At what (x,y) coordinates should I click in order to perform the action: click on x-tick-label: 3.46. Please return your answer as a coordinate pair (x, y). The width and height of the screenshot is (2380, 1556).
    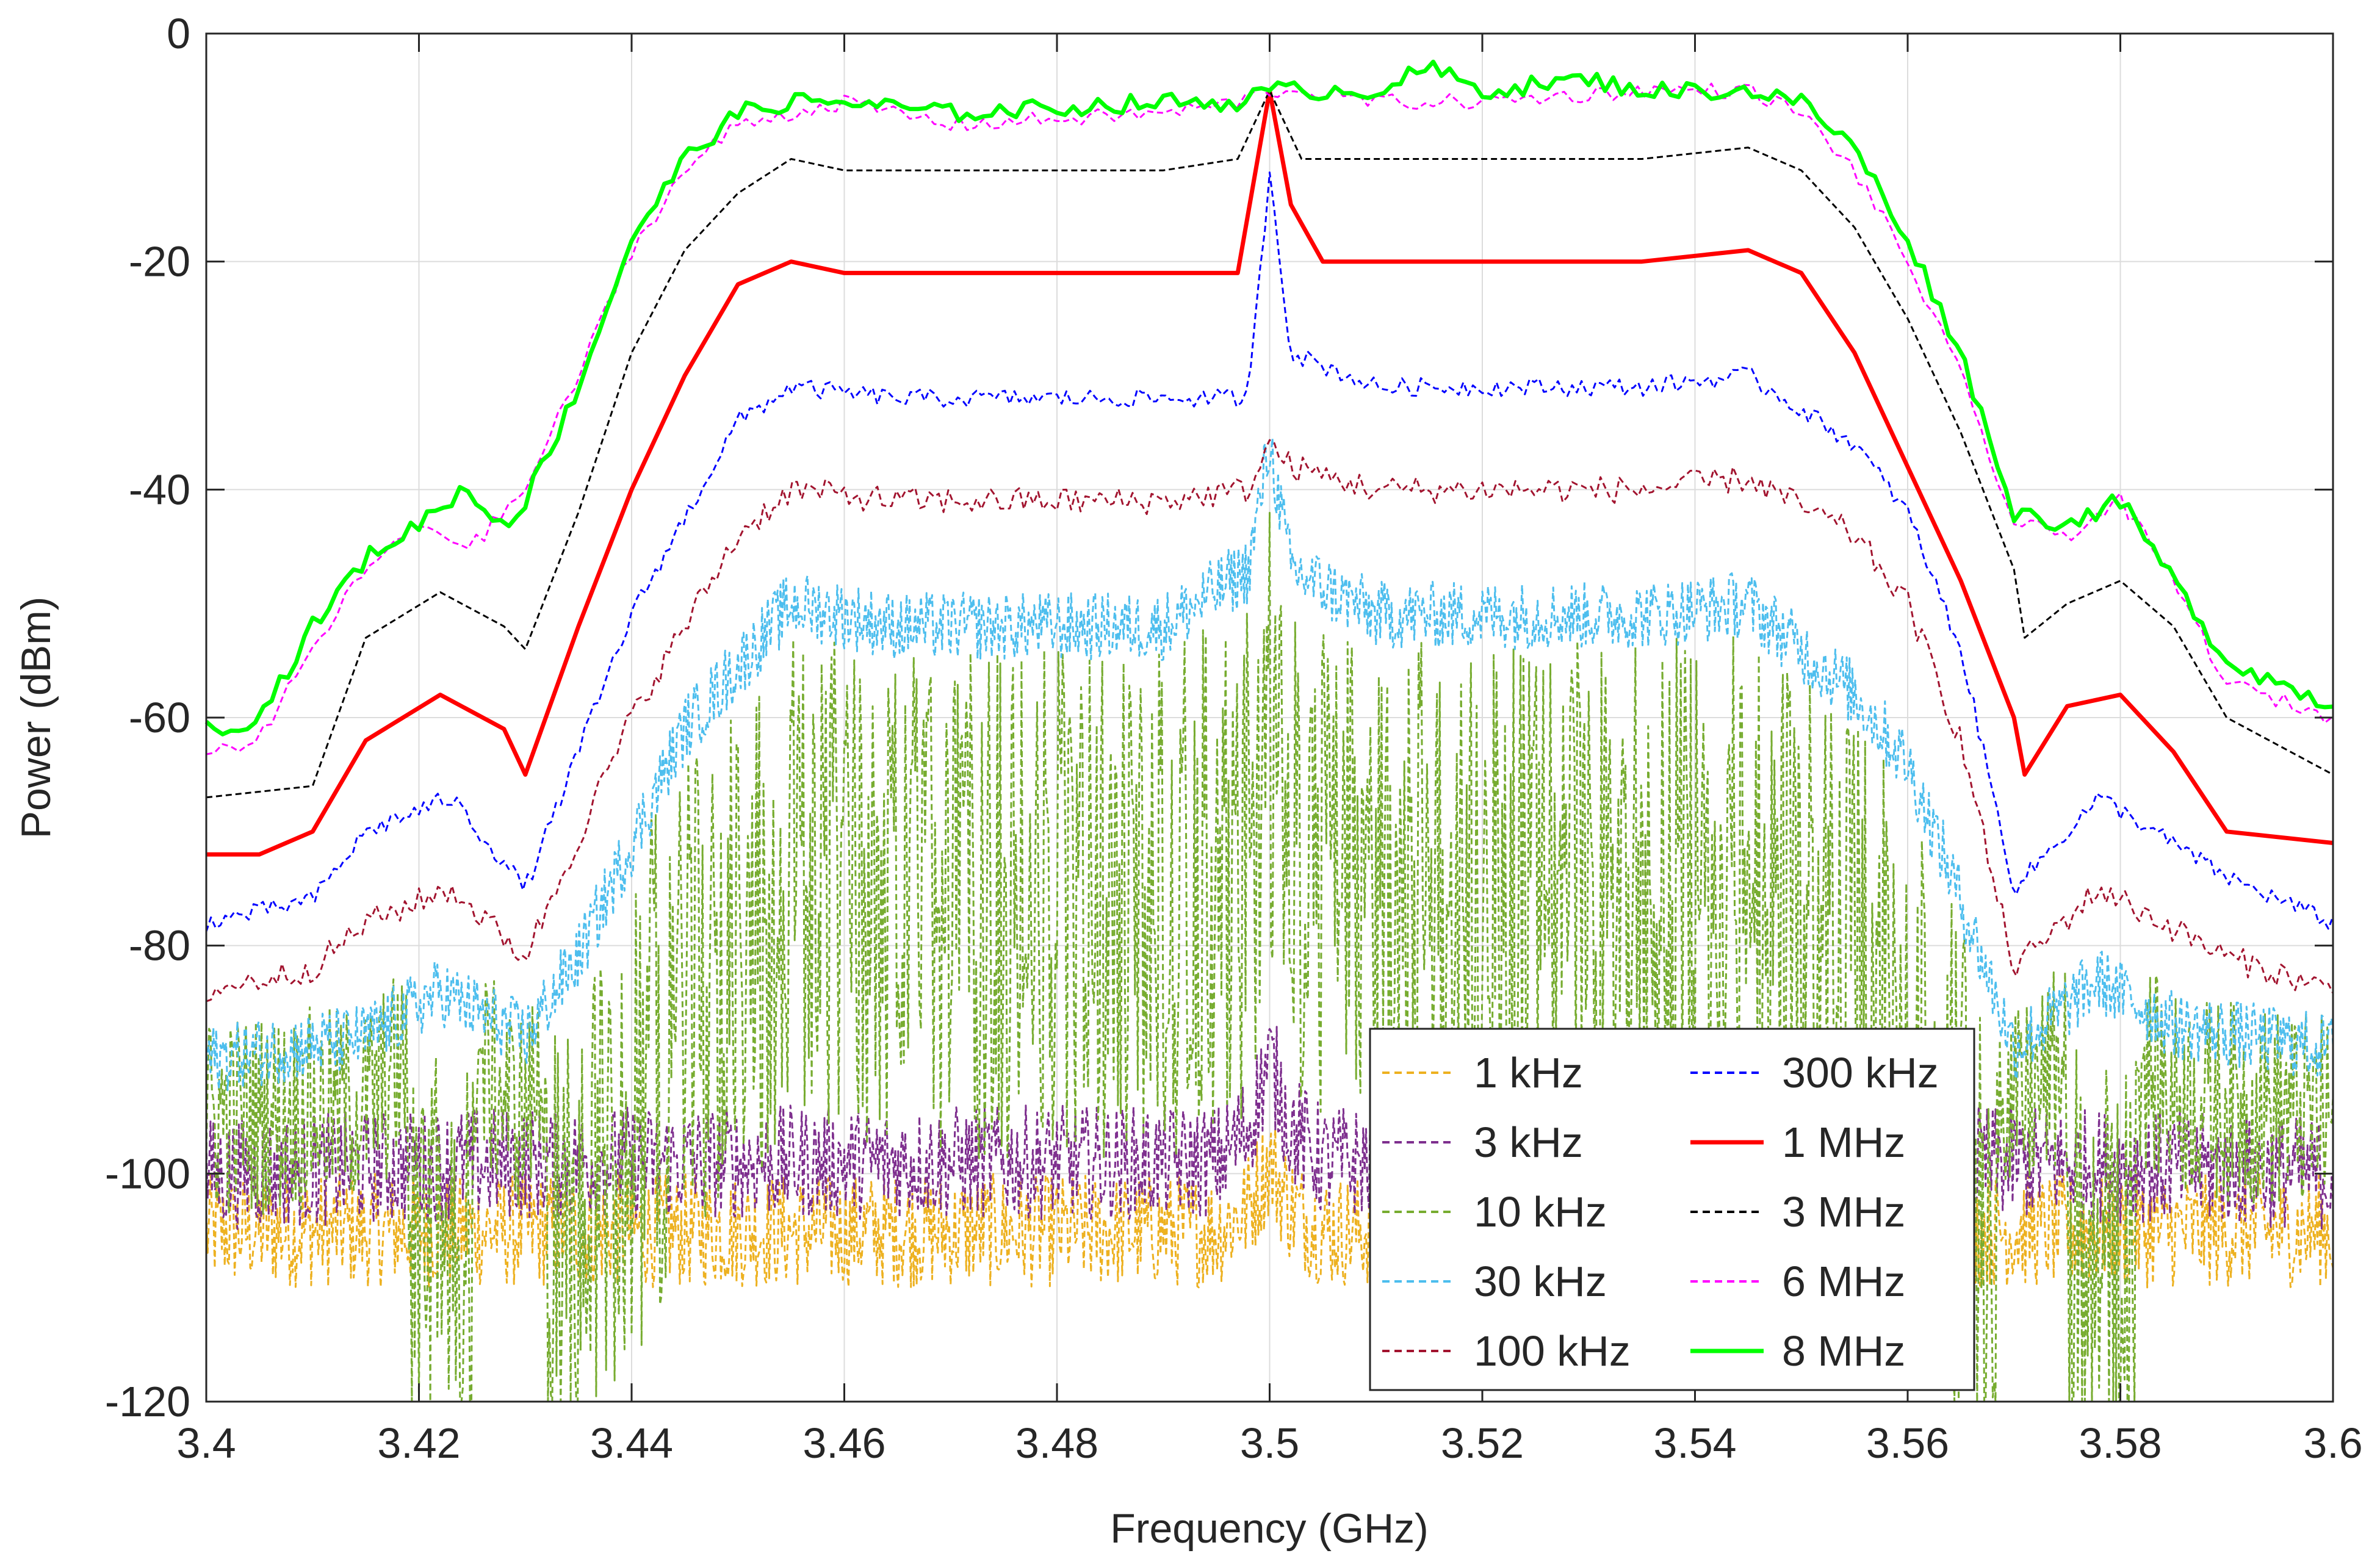
    Looking at the image, I should click on (844, 1443).